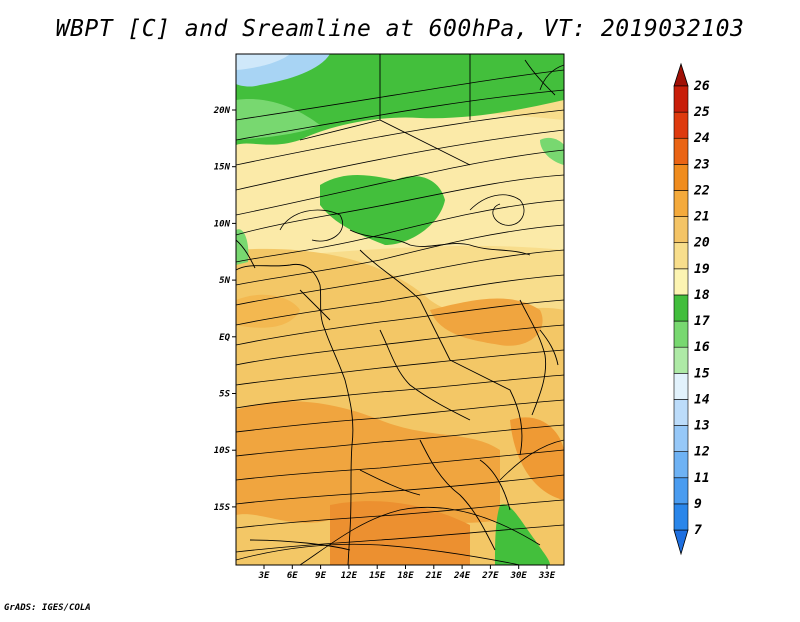 This screenshot has height=622, width=800. Describe the element at coordinates (701, 86) in the screenshot. I see `colorbar-label: 26` at that location.